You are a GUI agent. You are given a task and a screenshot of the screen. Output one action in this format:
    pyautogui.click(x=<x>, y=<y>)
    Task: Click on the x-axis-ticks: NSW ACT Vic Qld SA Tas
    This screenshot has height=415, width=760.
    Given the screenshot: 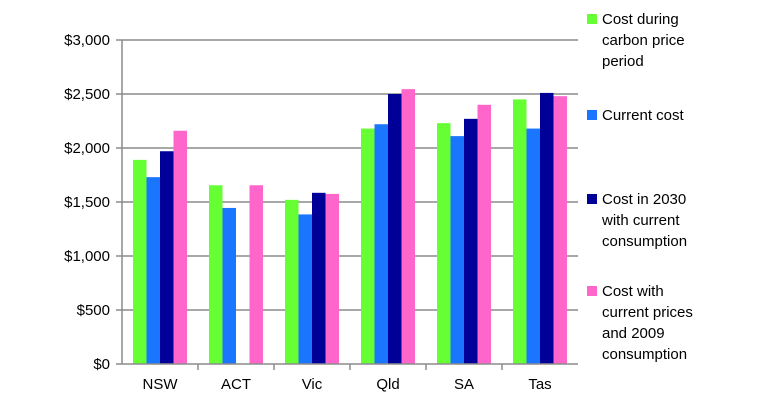 What is the action you would take?
    pyautogui.click(x=347, y=384)
    